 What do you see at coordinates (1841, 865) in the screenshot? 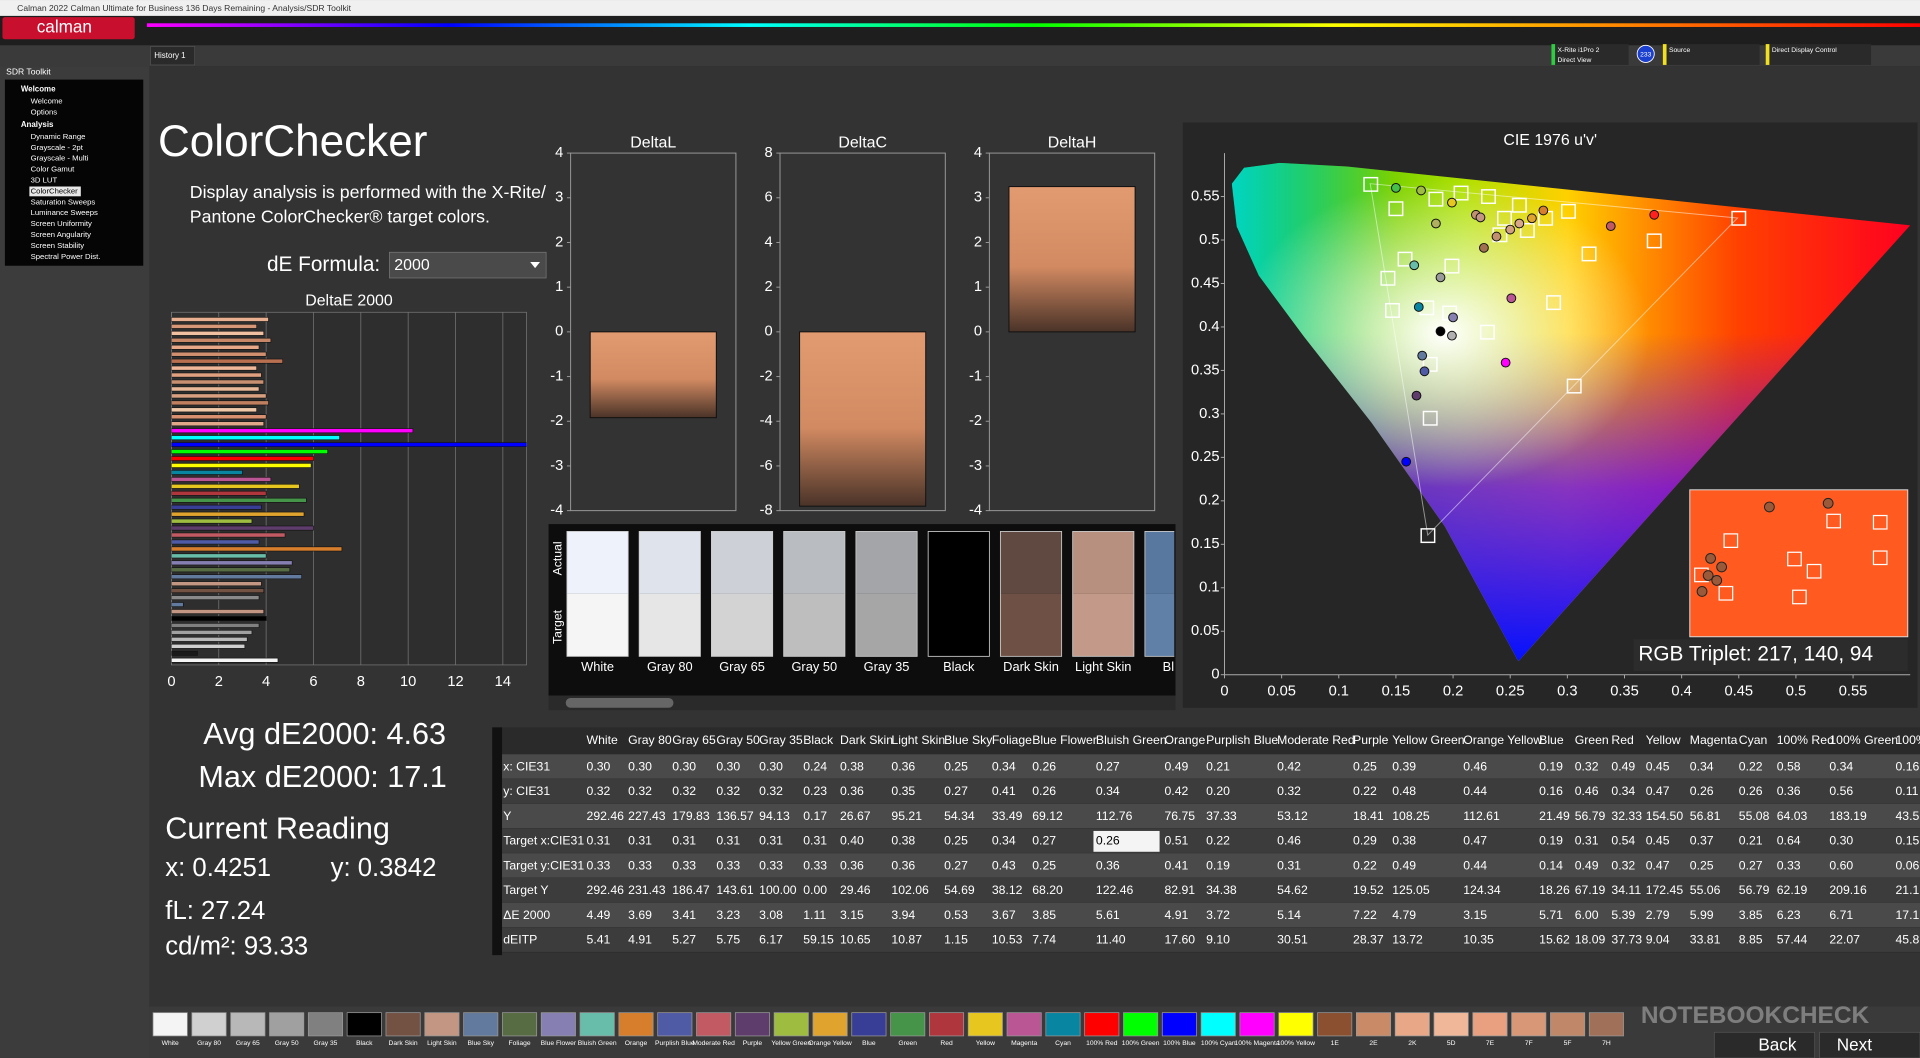
I see `table-cell: 0.60` at bounding box center [1841, 865].